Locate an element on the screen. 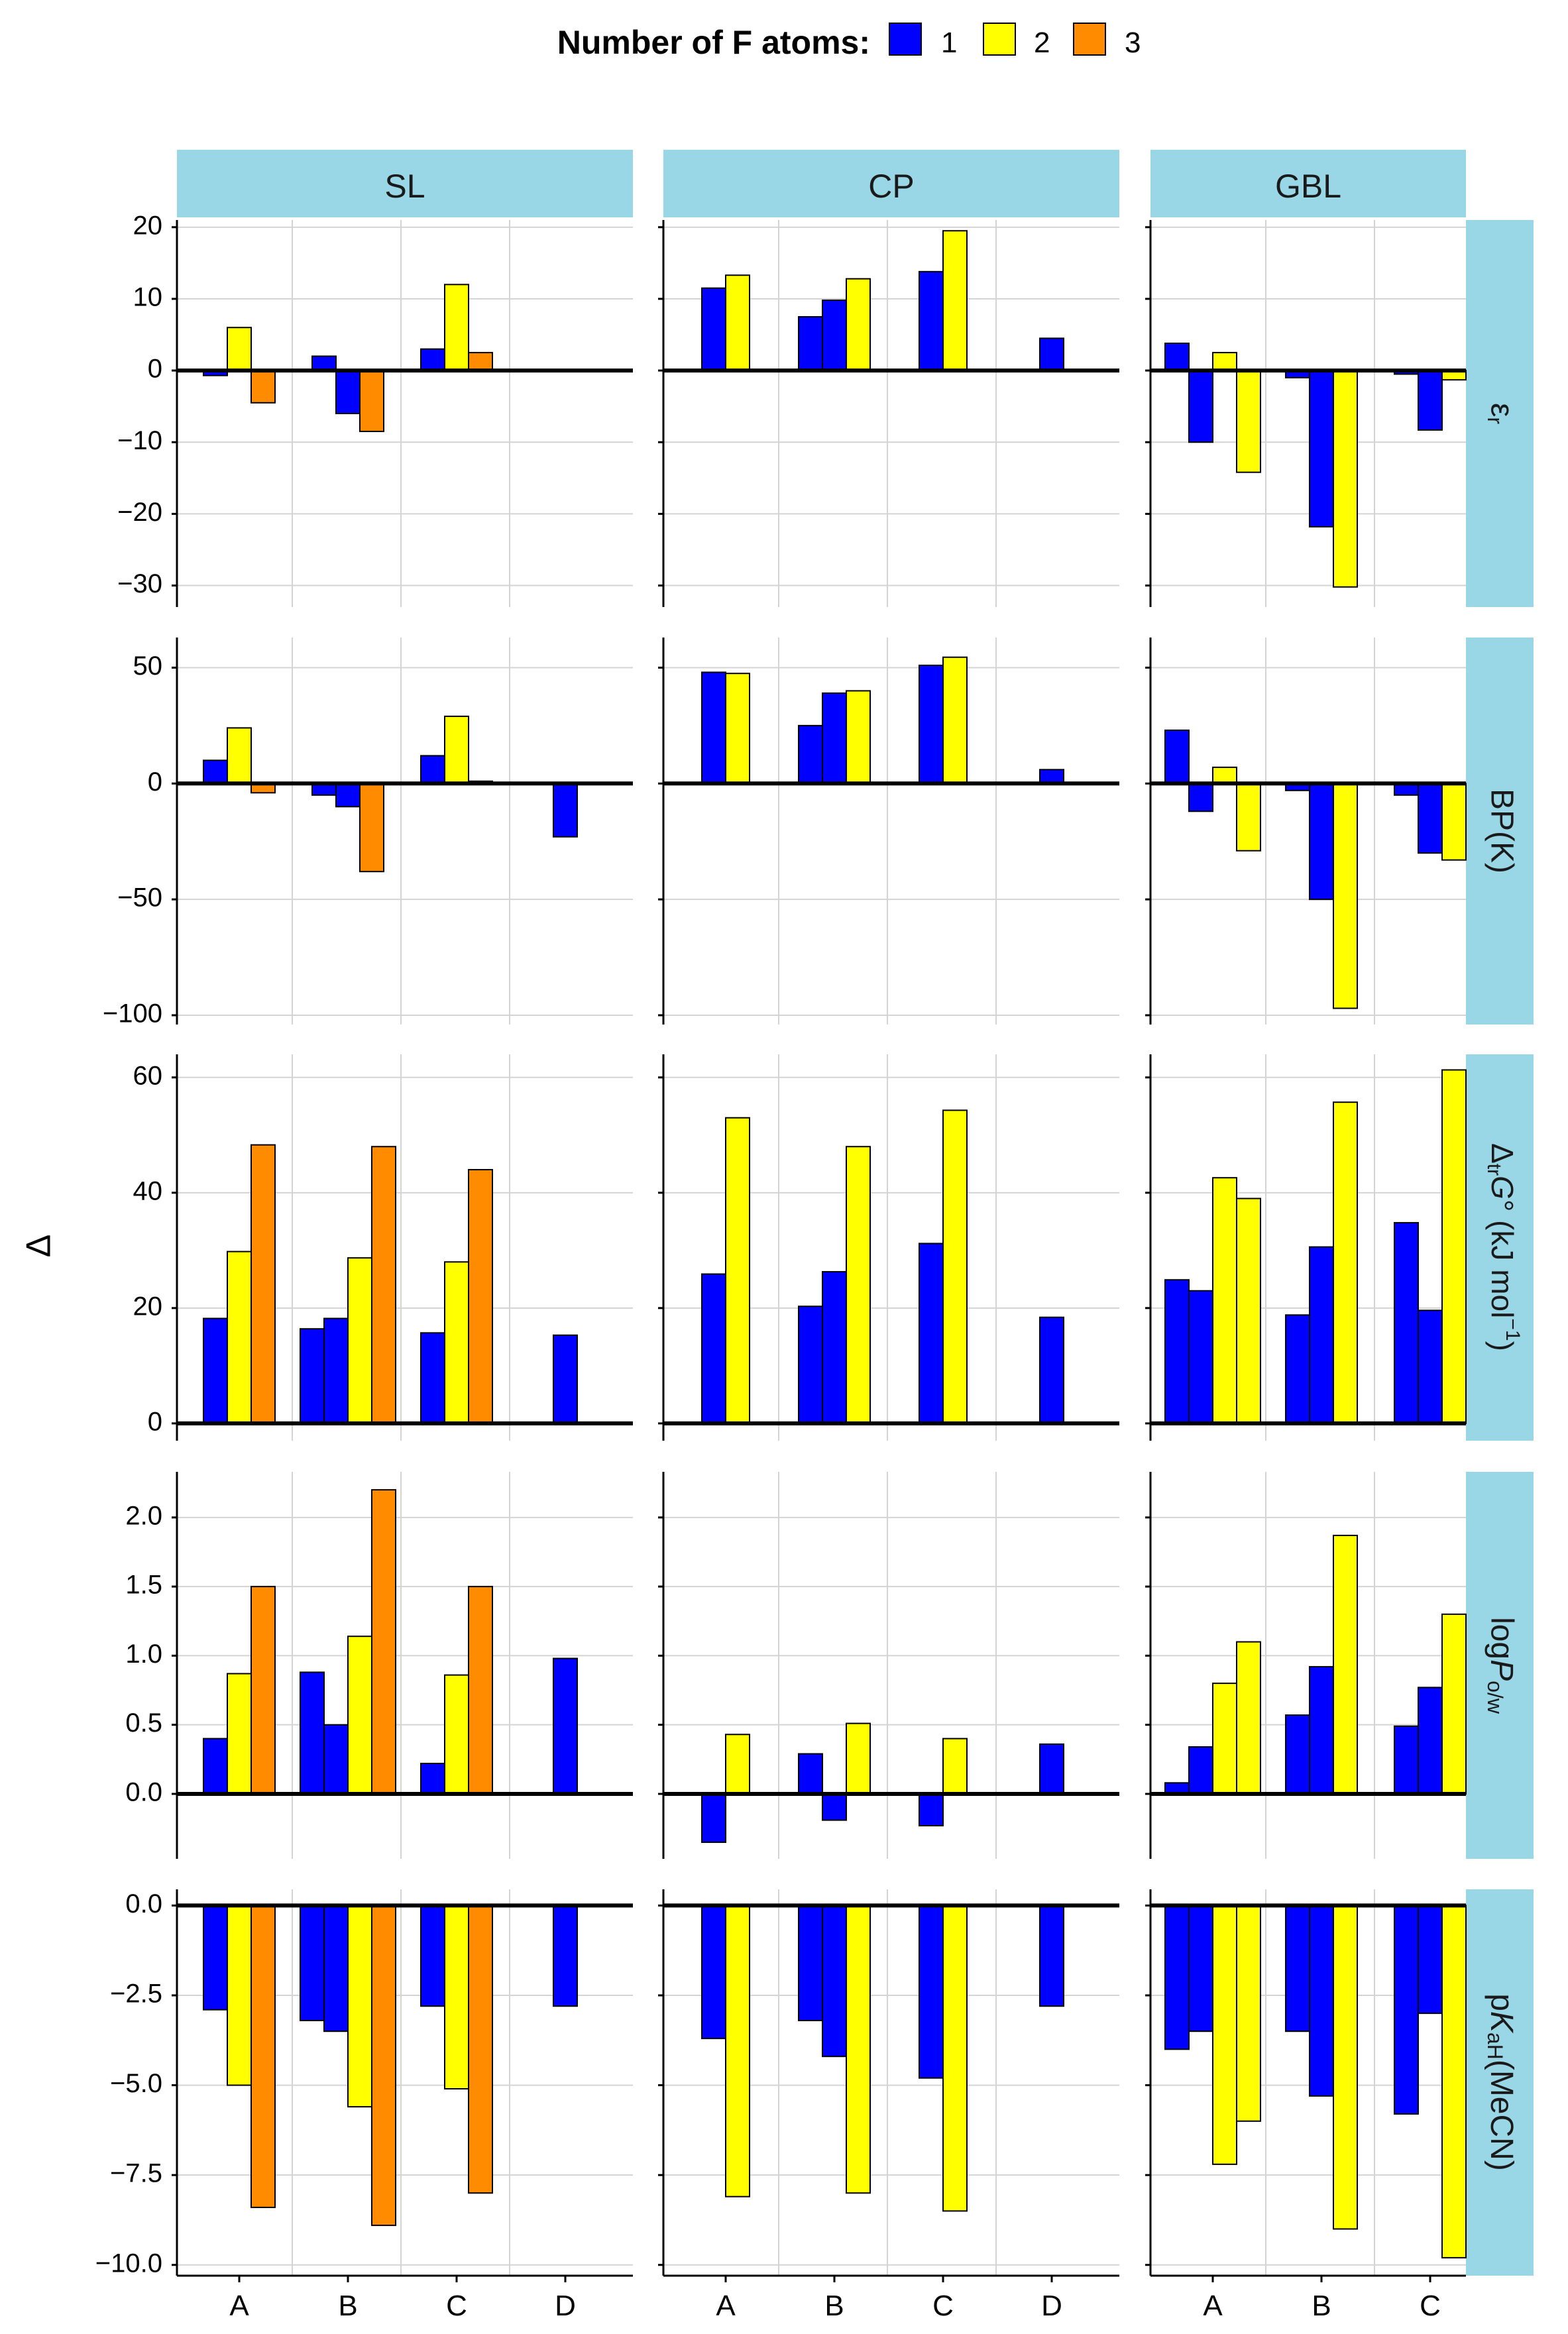 Image resolution: width=1568 pixels, height=2334 pixels. panel-pka-gbl: A B C is located at coordinates (1306, 2105).